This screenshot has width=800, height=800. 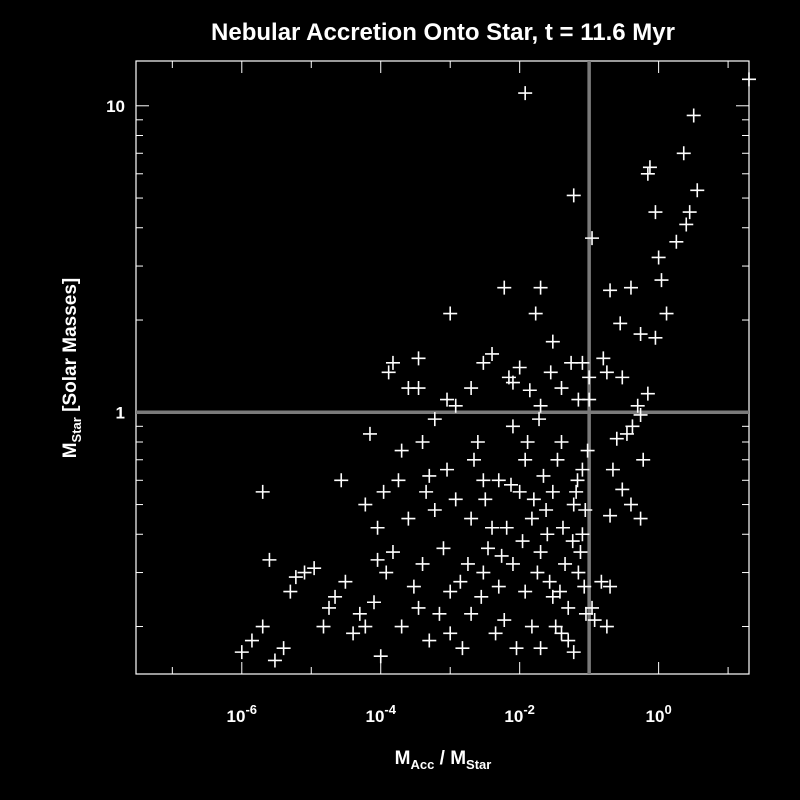 I want to click on y-tick-labels: 1 10, so click(x=115, y=259).